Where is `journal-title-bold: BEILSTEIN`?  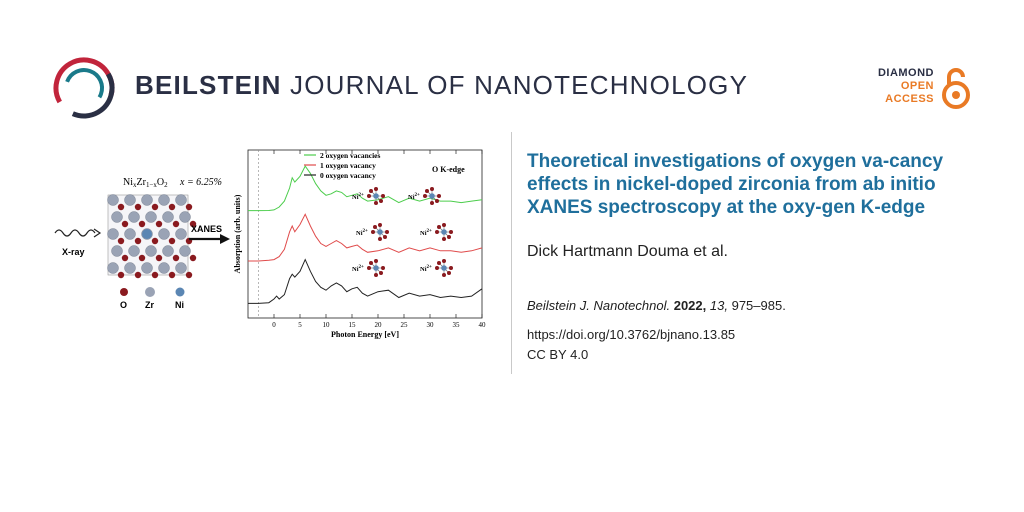 journal-title-bold: BEILSTEIN is located at coordinates (208, 85).